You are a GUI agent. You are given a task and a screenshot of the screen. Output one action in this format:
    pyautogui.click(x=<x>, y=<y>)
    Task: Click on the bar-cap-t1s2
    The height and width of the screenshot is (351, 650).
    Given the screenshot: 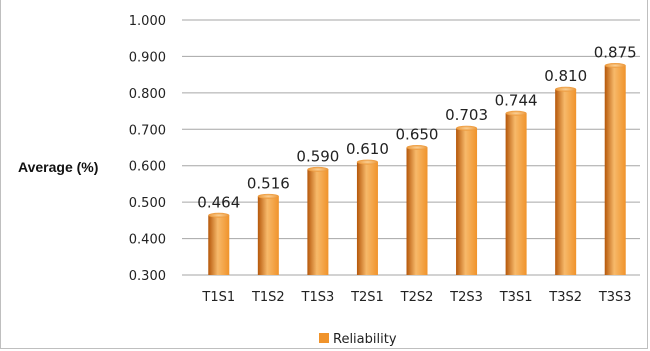 What is the action you would take?
    pyautogui.click(x=268, y=196)
    